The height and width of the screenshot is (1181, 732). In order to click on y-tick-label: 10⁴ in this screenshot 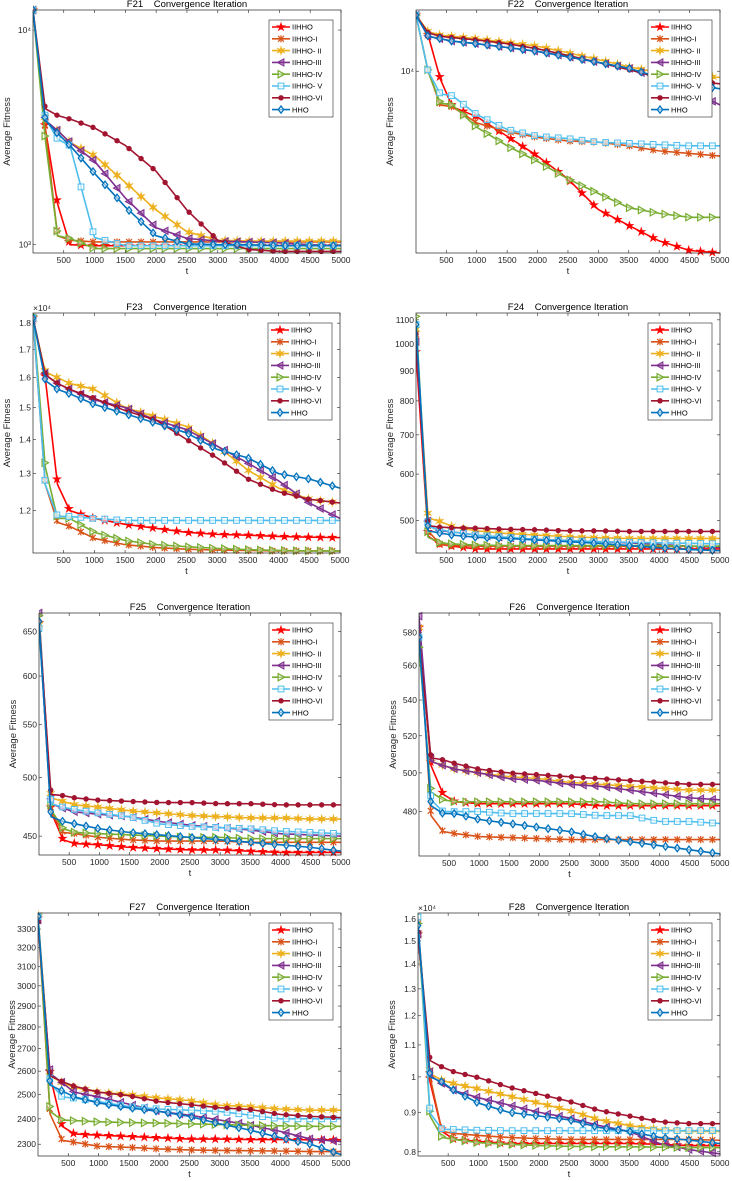, I will do `click(407, 71)`.